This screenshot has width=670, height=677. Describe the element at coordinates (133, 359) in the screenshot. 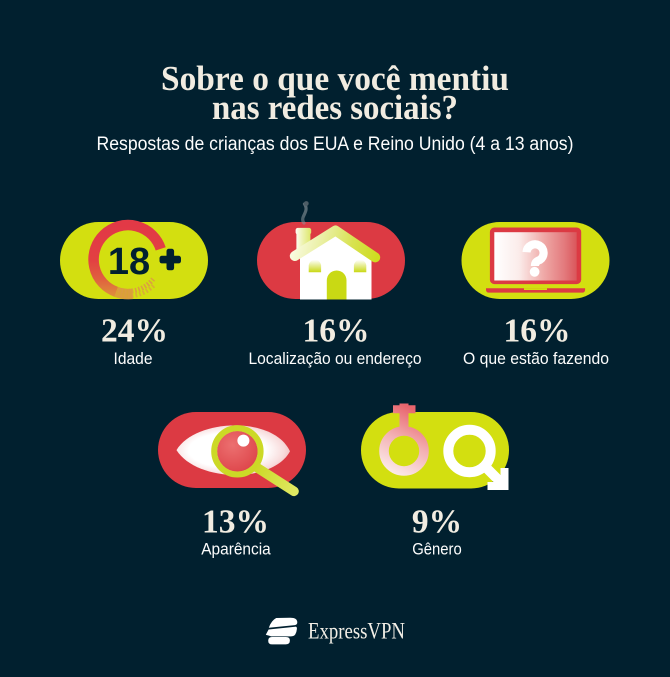

I see `svg-text: Idade` at that location.